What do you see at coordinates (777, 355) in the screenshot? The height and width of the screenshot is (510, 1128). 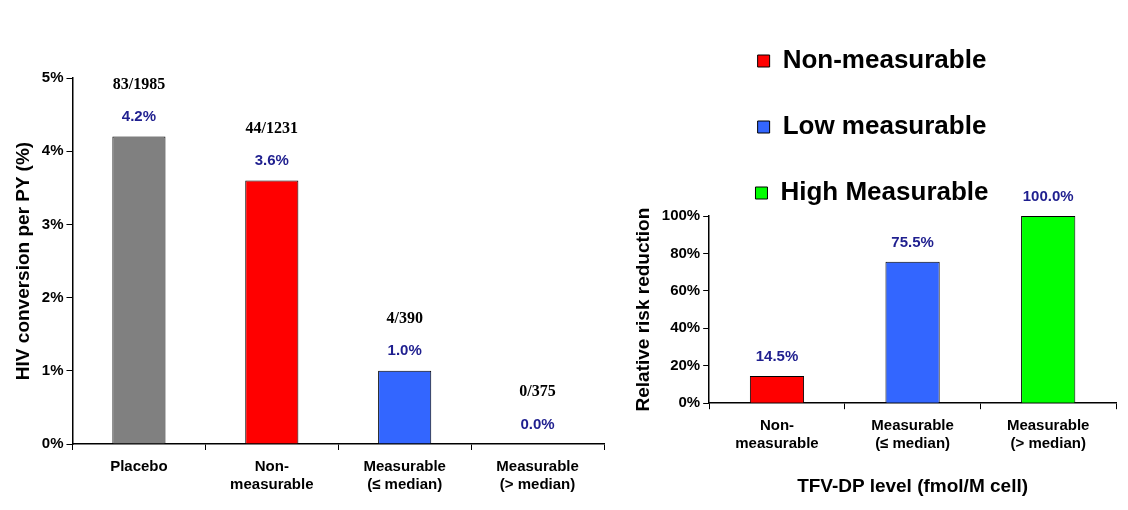 I see `data-label: 14.5%` at bounding box center [777, 355].